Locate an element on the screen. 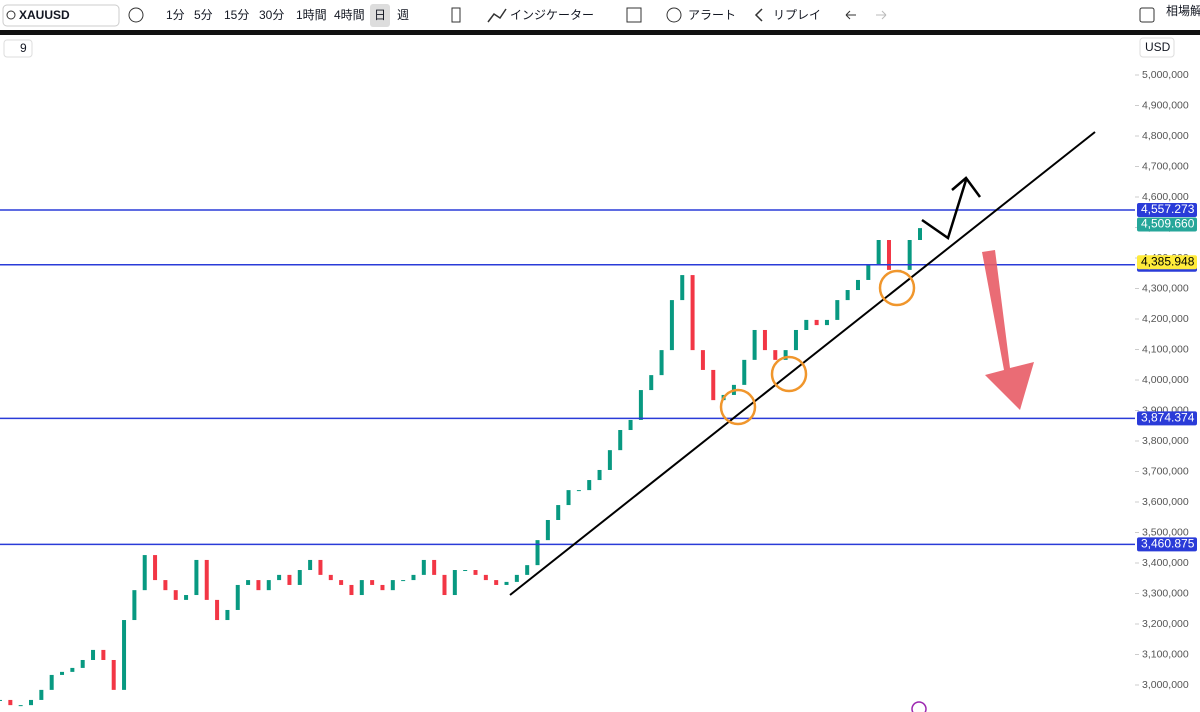 The width and height of the screenshot is (1200, 712). redo-button is located at coordinates (881, 15).